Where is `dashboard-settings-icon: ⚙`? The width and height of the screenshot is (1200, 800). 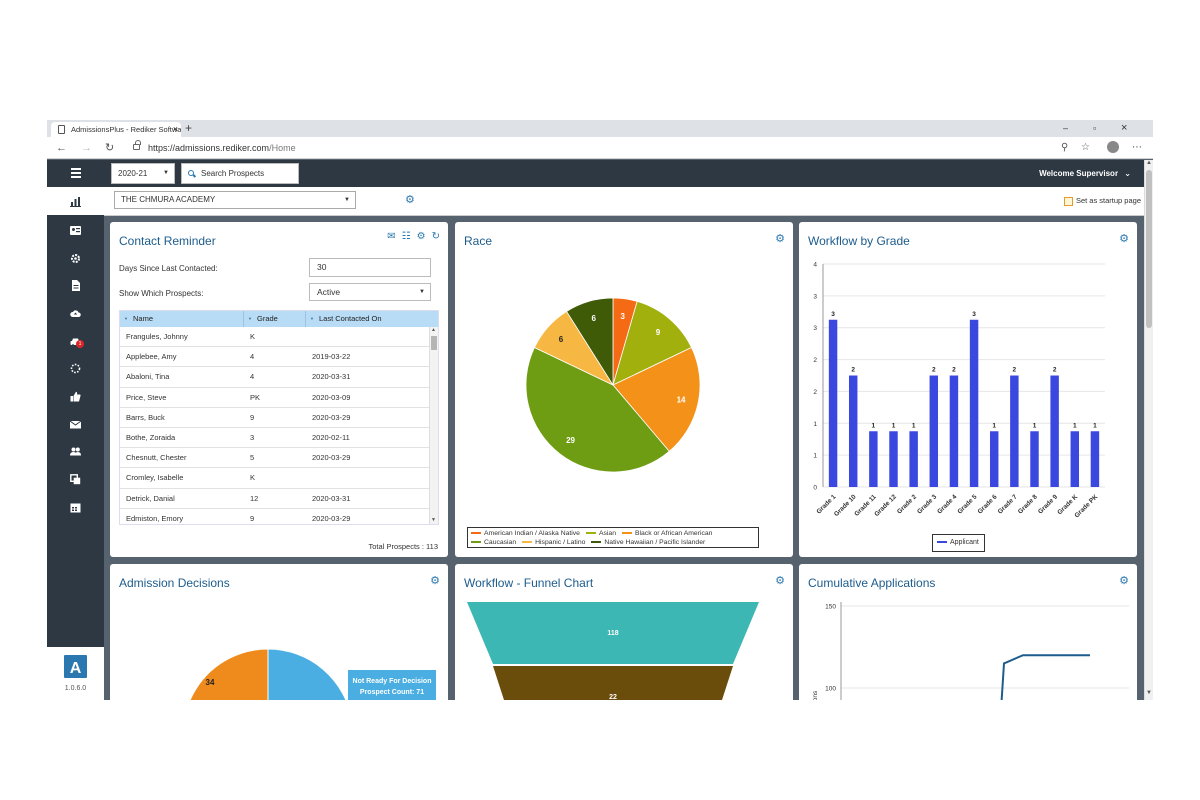
dashboard-settings-icon: ⚙ is located at coordinates (410, 200).